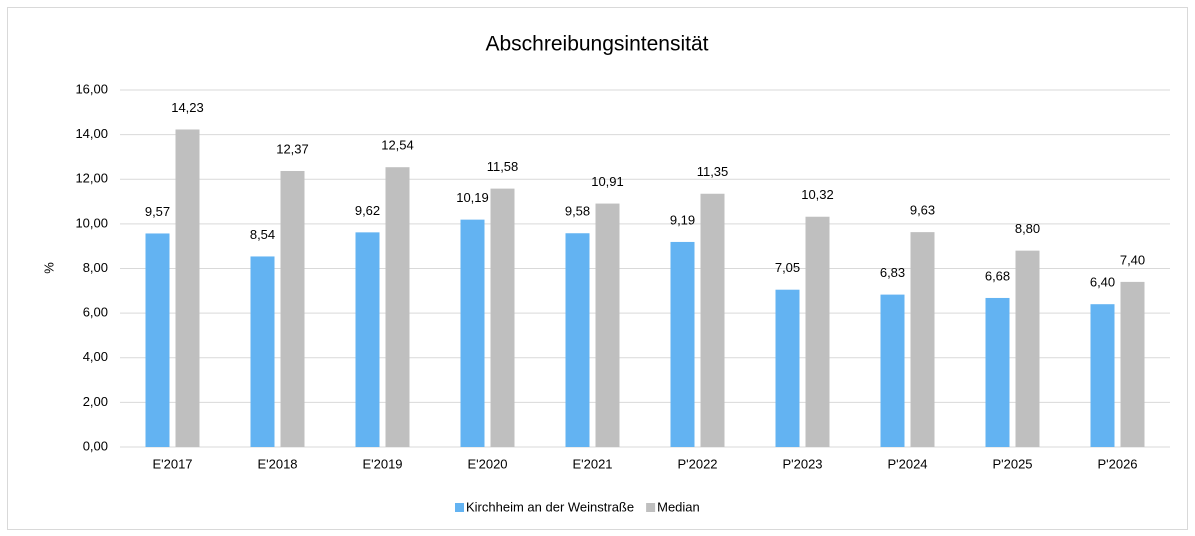  Describe the element at coordinates (1132, 259) in the screenshot. I see `data-label: 7,40` at that location.